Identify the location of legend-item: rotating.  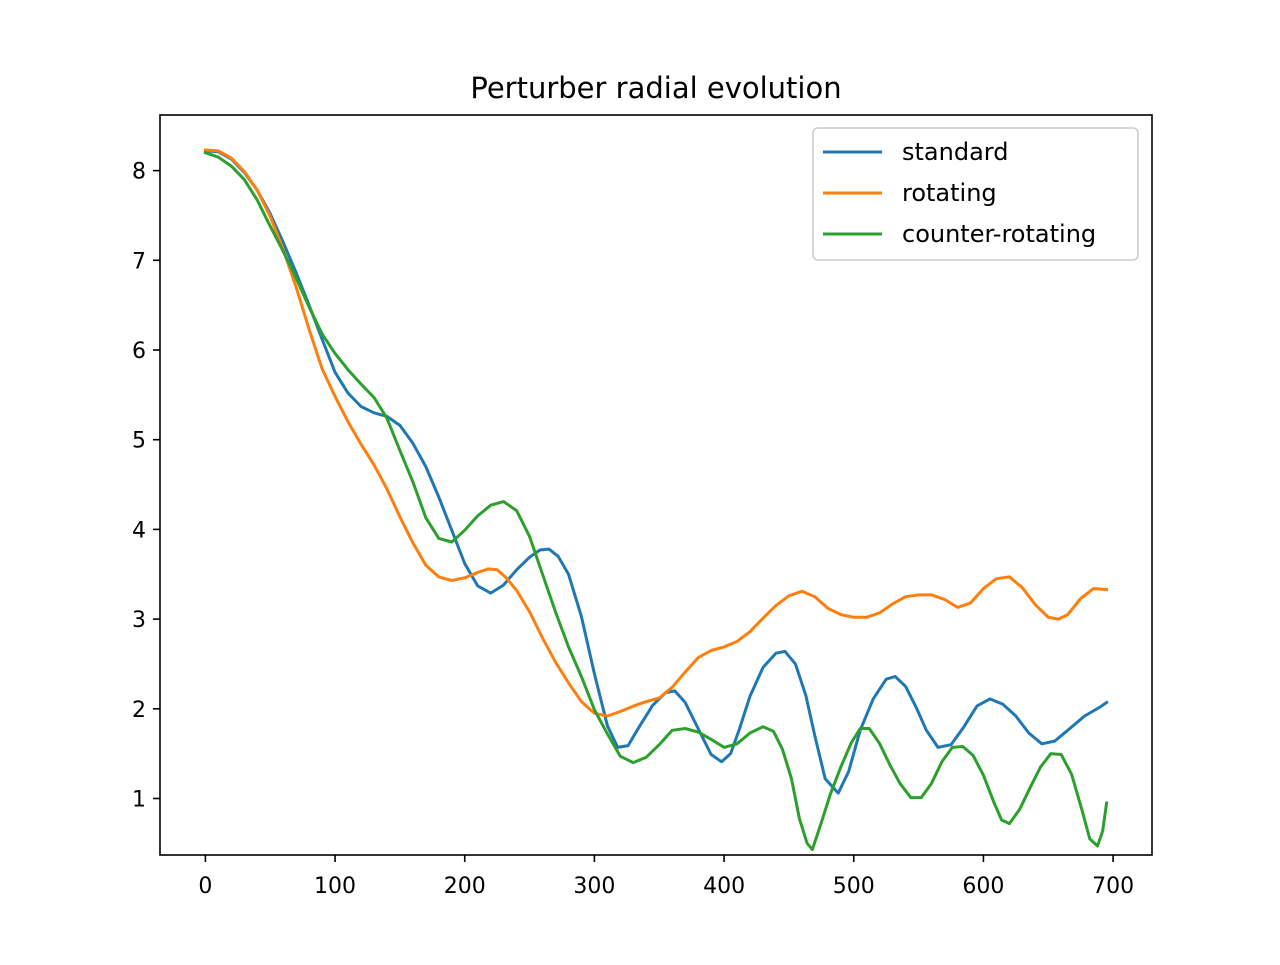
(910, 193).